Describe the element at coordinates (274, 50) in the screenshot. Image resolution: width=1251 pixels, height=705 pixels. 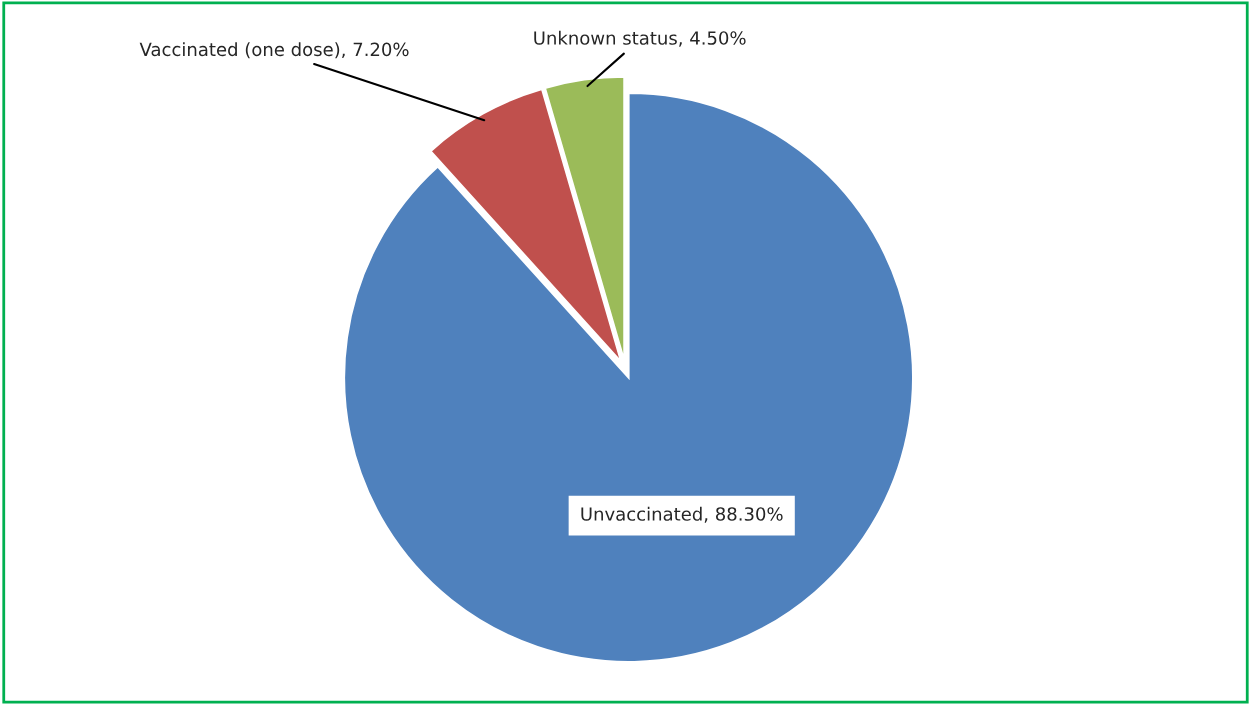
I see `slice-label: Vaccinated (one dose), 7.20%` at that location.